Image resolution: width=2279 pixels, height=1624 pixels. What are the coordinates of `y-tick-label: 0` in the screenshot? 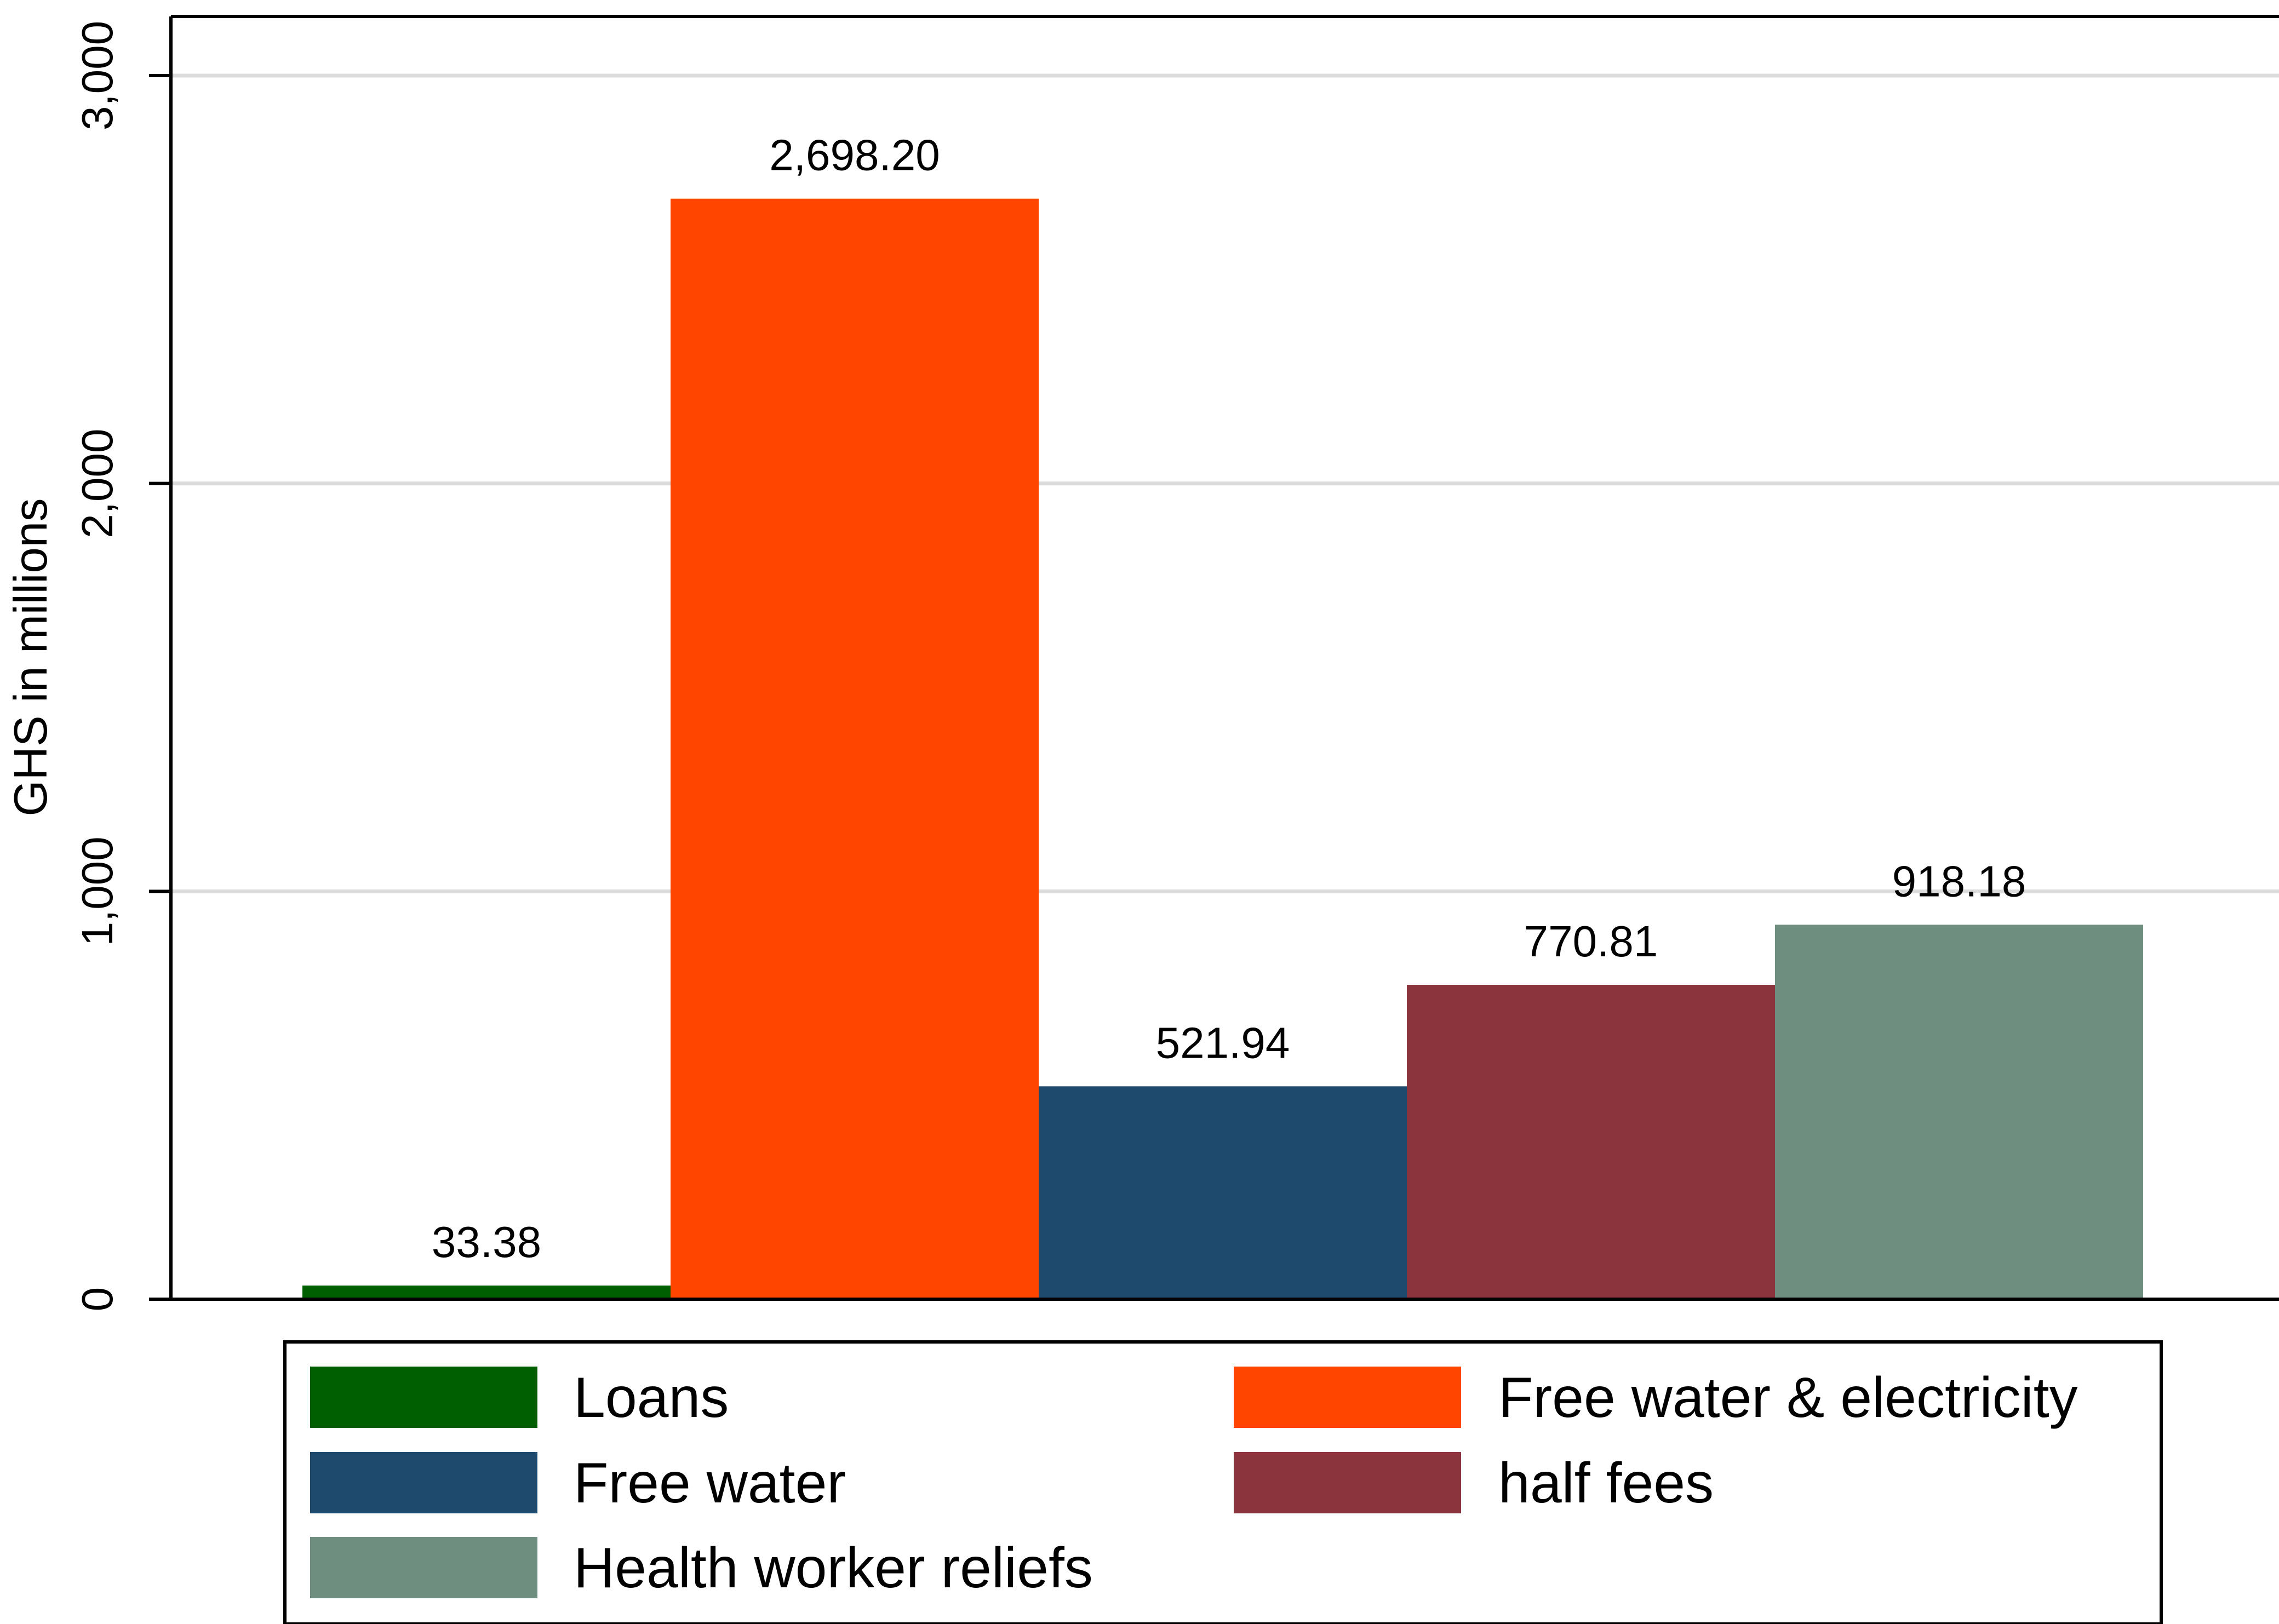 It's located at (98, 1299).